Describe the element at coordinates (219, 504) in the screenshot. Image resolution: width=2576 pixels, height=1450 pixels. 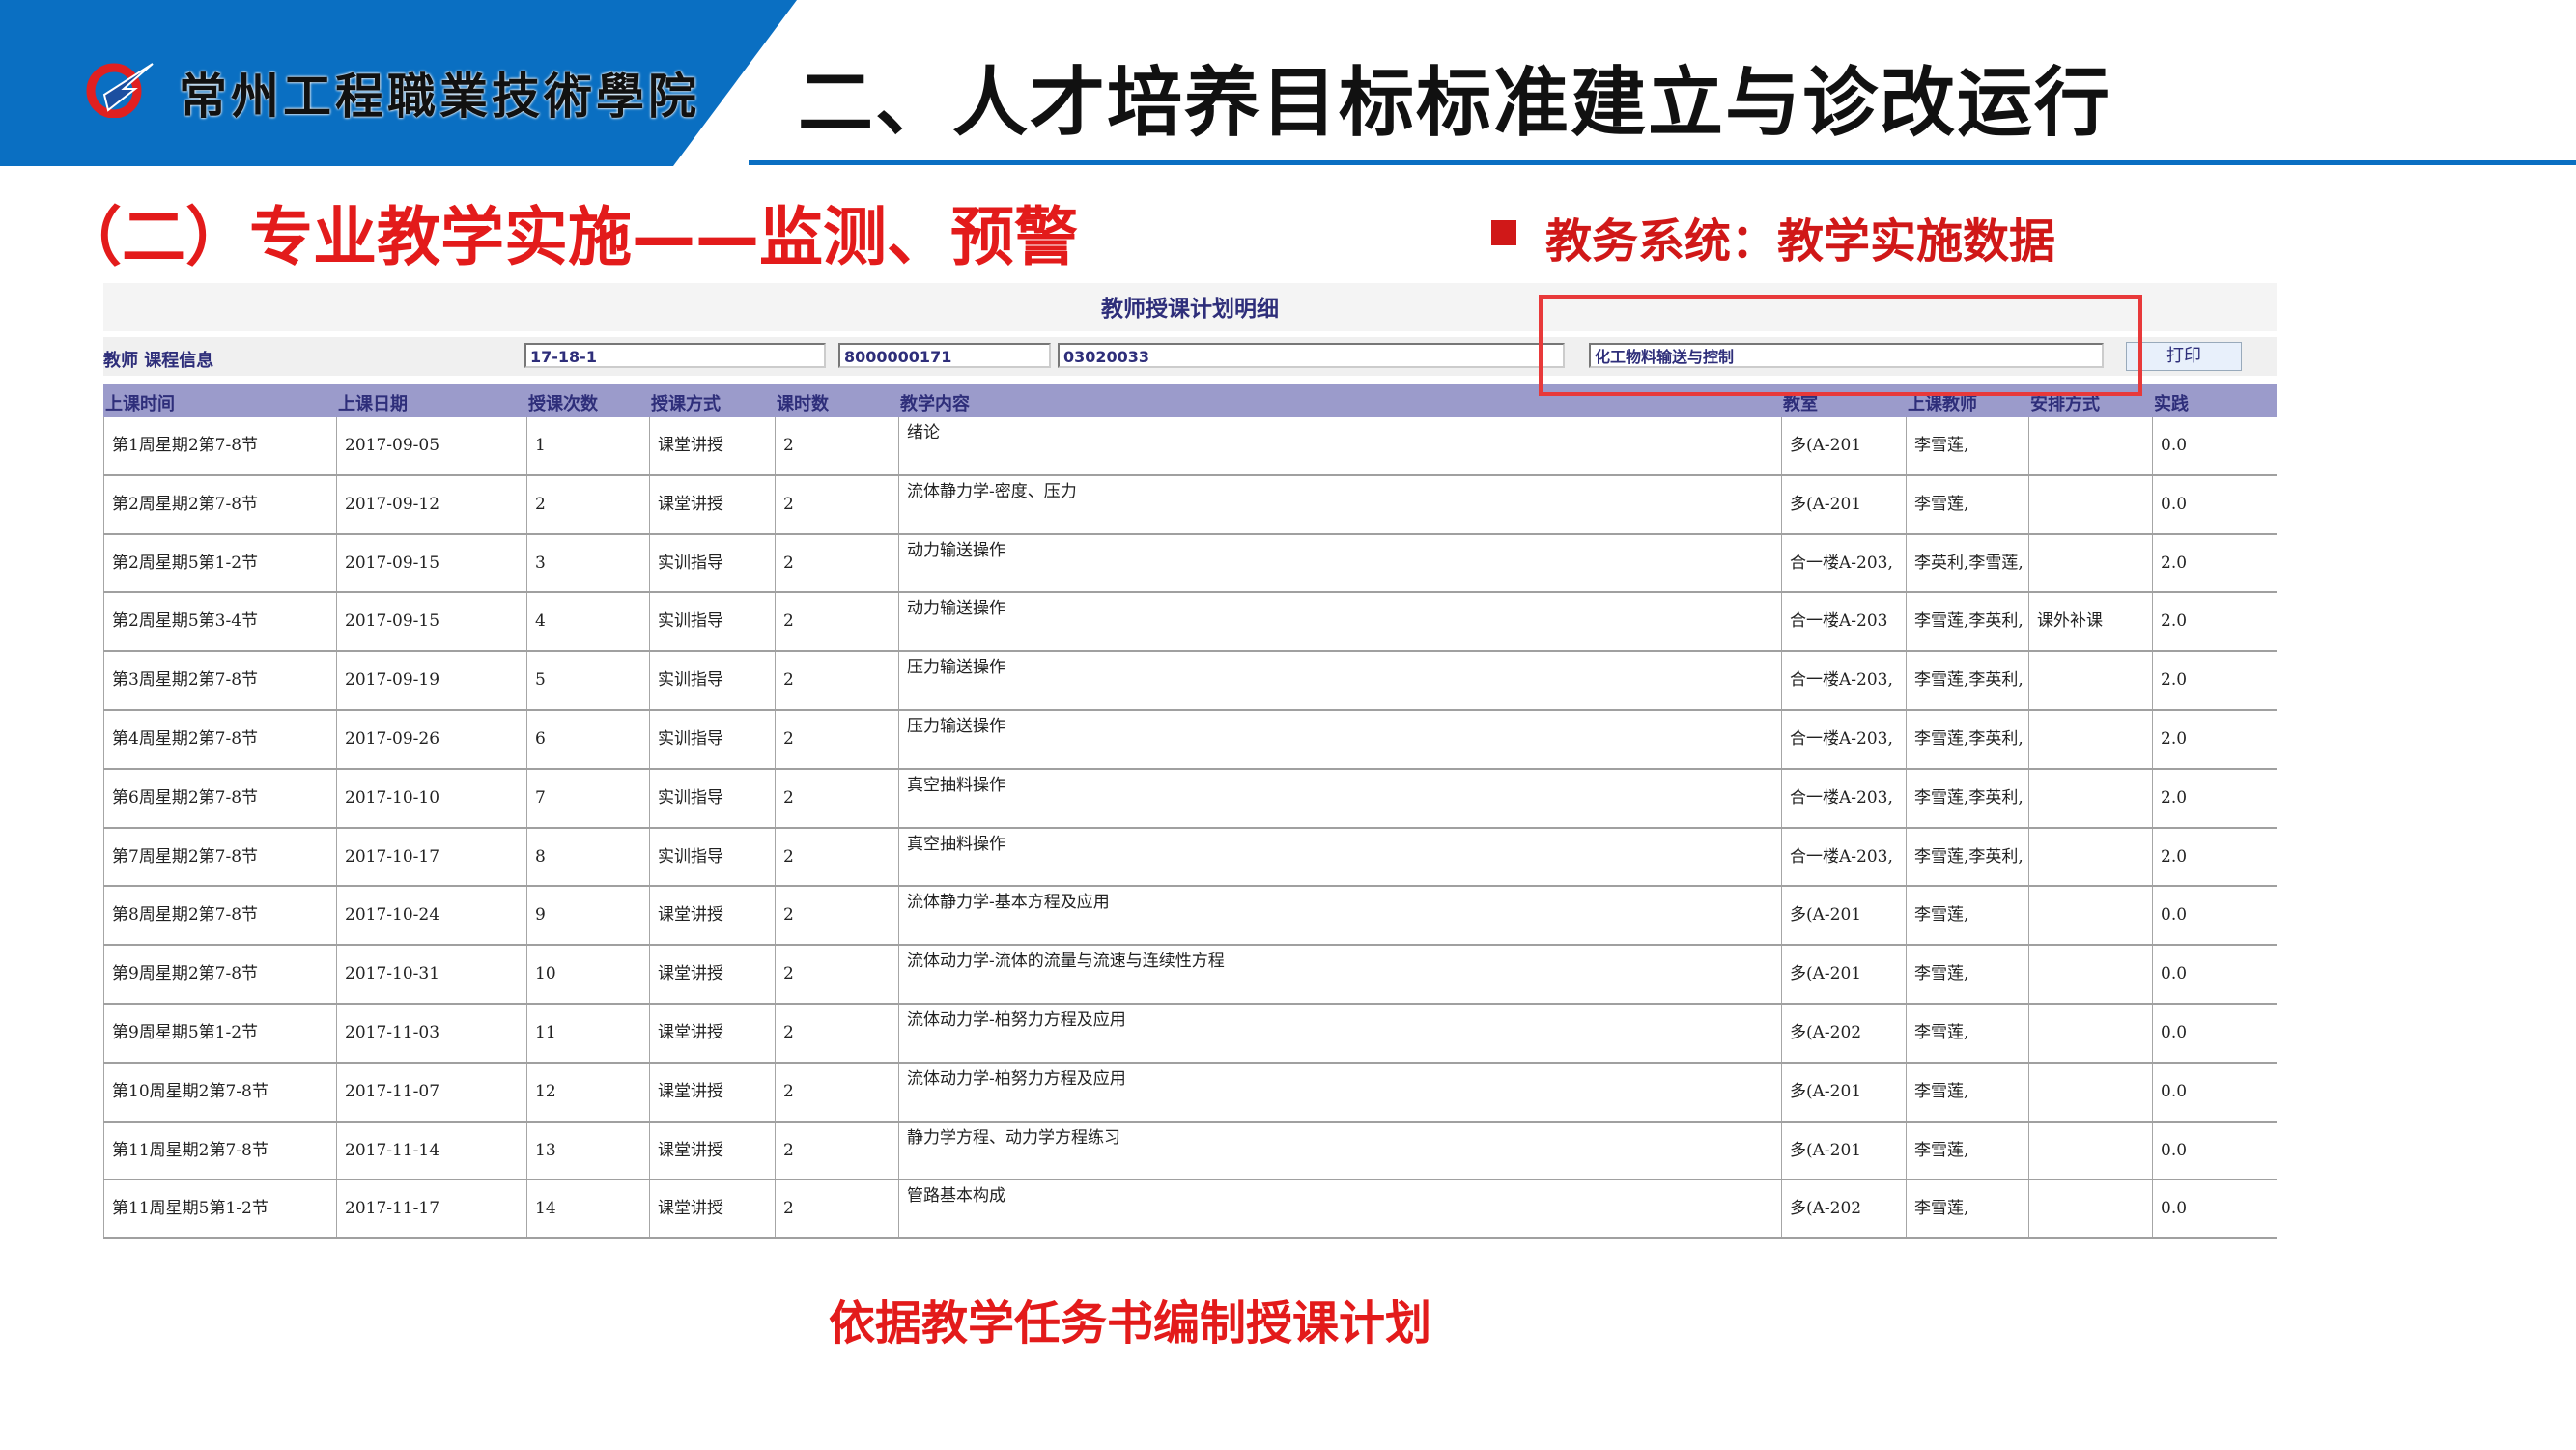
I see `cell-time: 第2周星期2第7-8节` at that location.